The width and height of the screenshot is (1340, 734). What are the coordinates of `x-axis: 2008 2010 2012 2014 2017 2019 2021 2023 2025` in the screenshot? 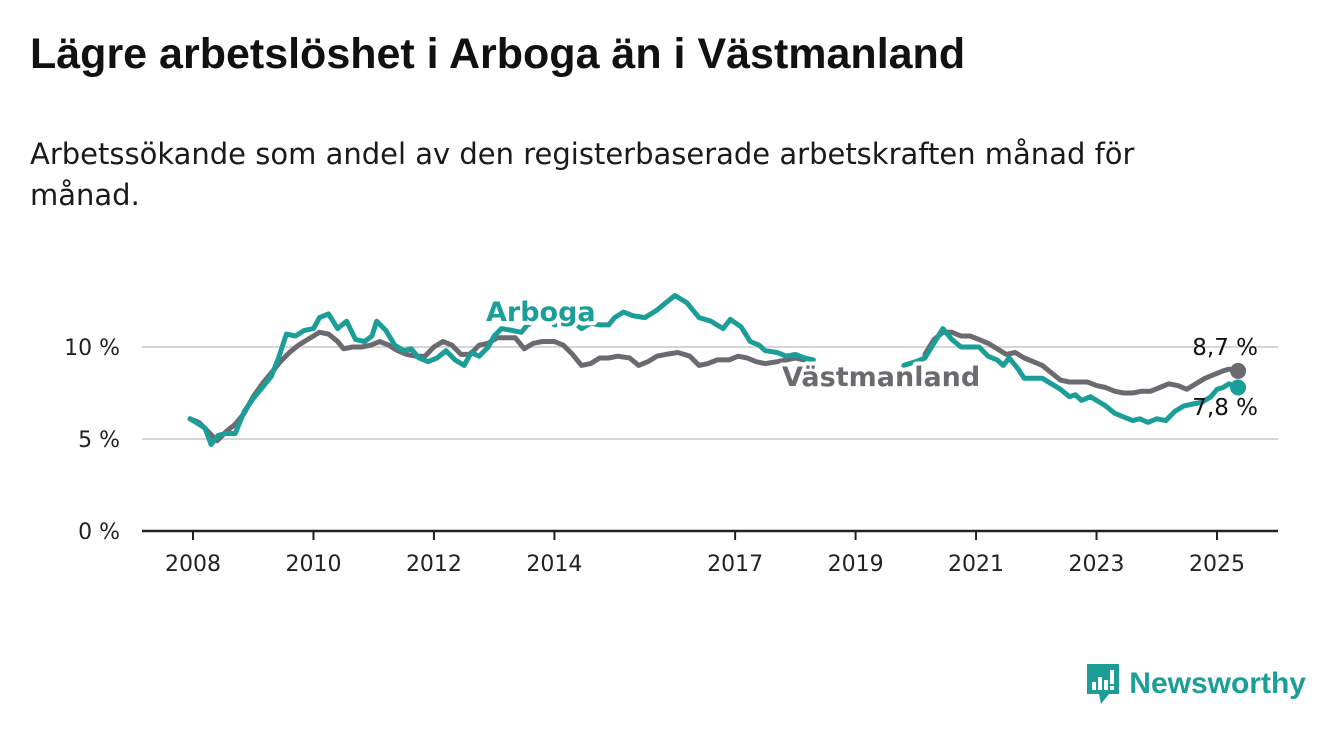 It's located at (710, 553).